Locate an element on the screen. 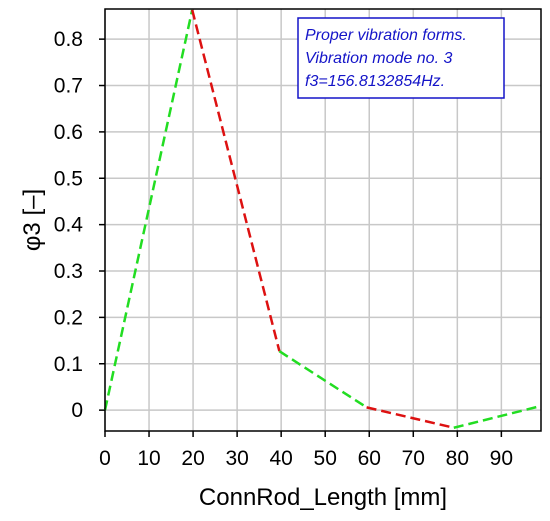  x-tick-label: 30 is located at coordinates (236, 458).